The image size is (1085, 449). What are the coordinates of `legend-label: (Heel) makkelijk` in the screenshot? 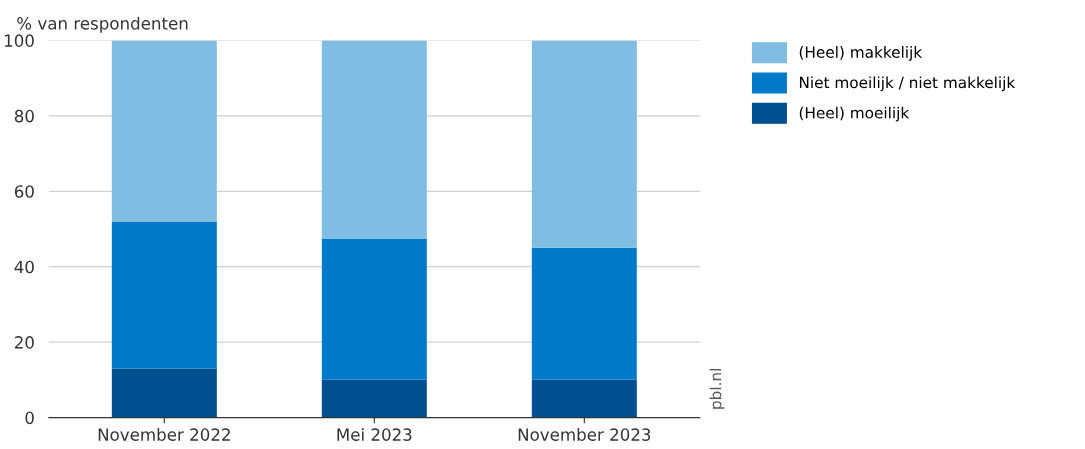 It's located at (861, 53).